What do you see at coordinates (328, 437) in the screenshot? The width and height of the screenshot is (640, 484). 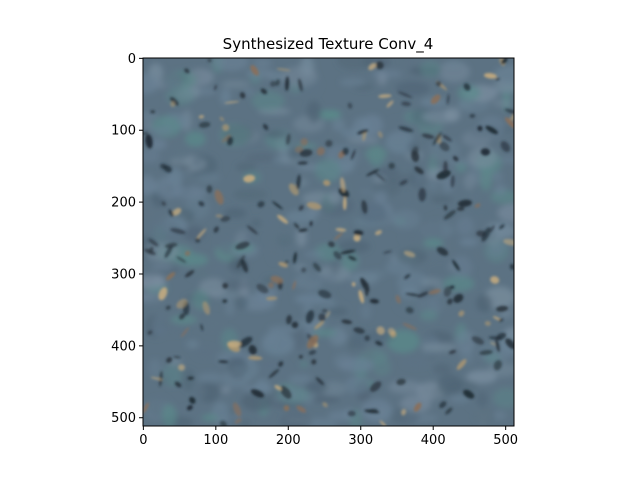 I see `x-axis: 0 100 200 300 400 500` at bounding box center [328, 437].